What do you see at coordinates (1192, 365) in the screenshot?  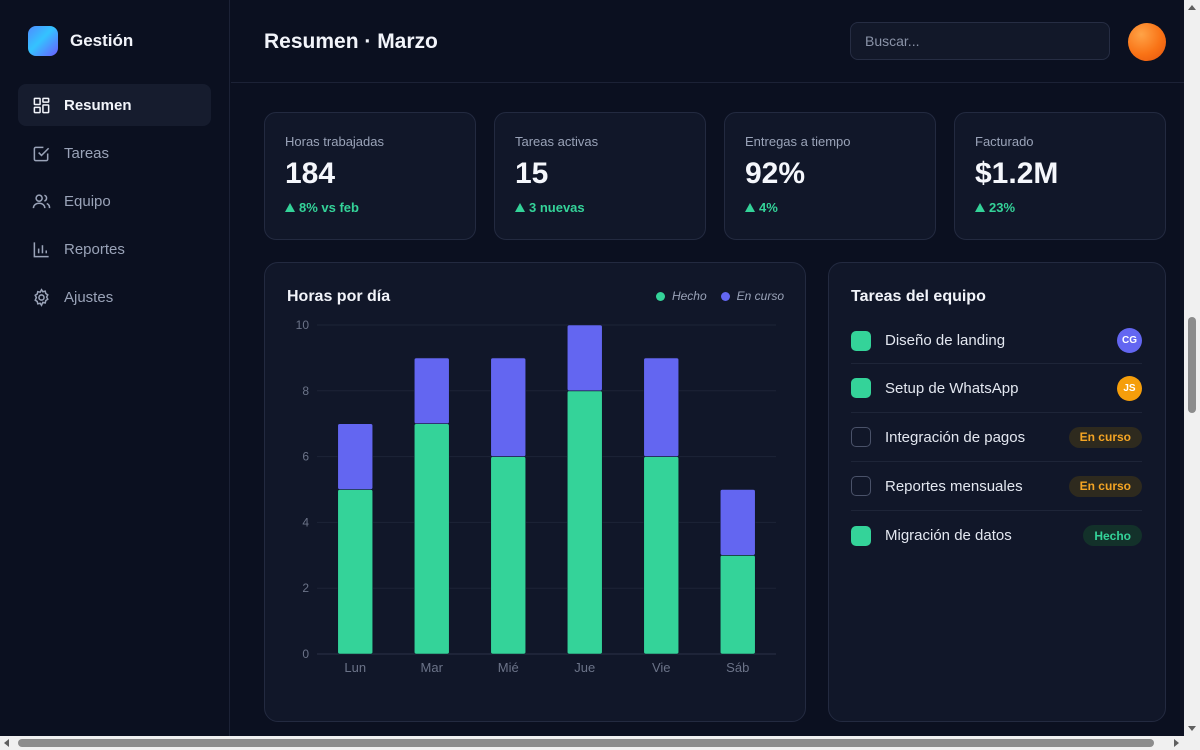 I see `vertical-scroll-thumb` at bounding box center [1192, 365].